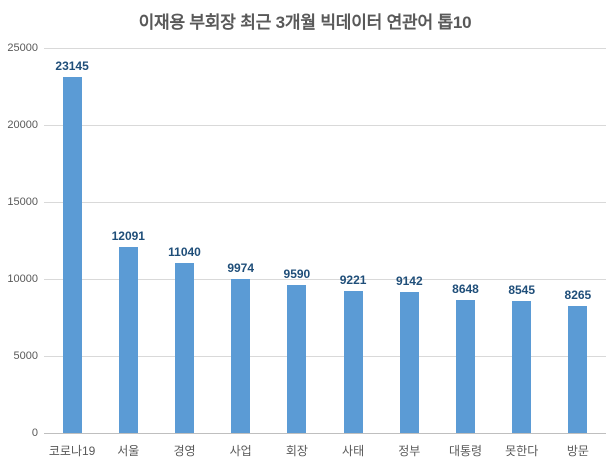 Image resolution: width=610 pixels, height=468 pixels. What do you see at coordinates (34, 433) in the screenshot?
I see `y-axis-tick-label: 0` at bounding box center [34, 433].